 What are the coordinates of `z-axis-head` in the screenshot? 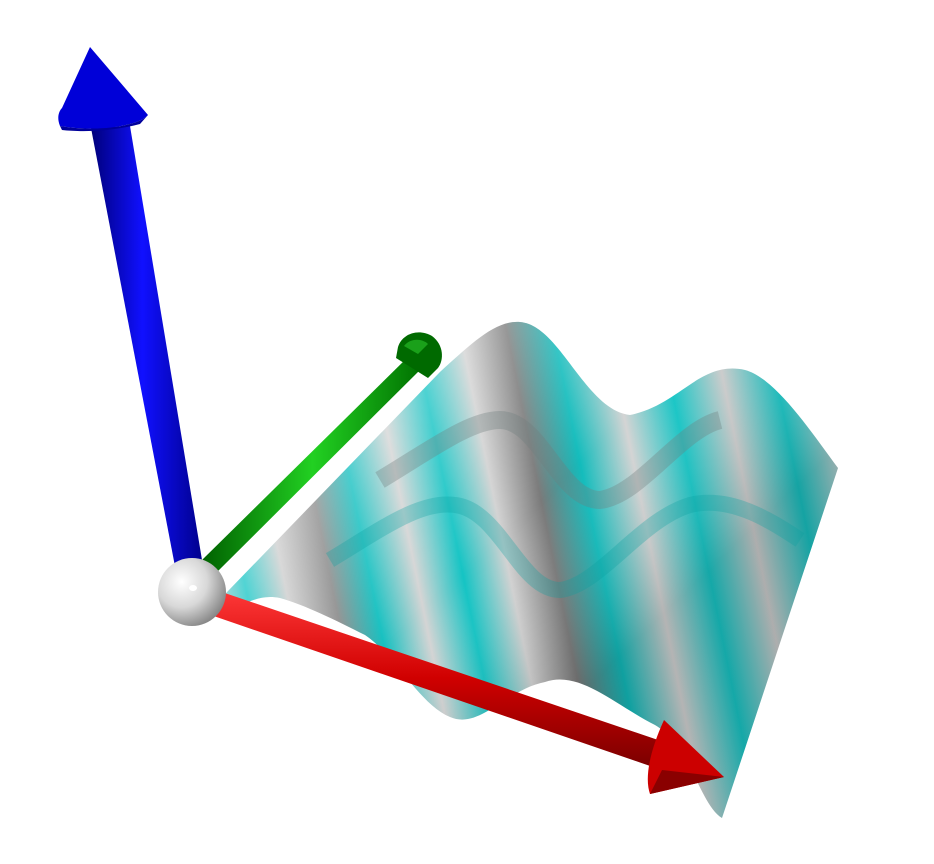 It's located at (103, 88).